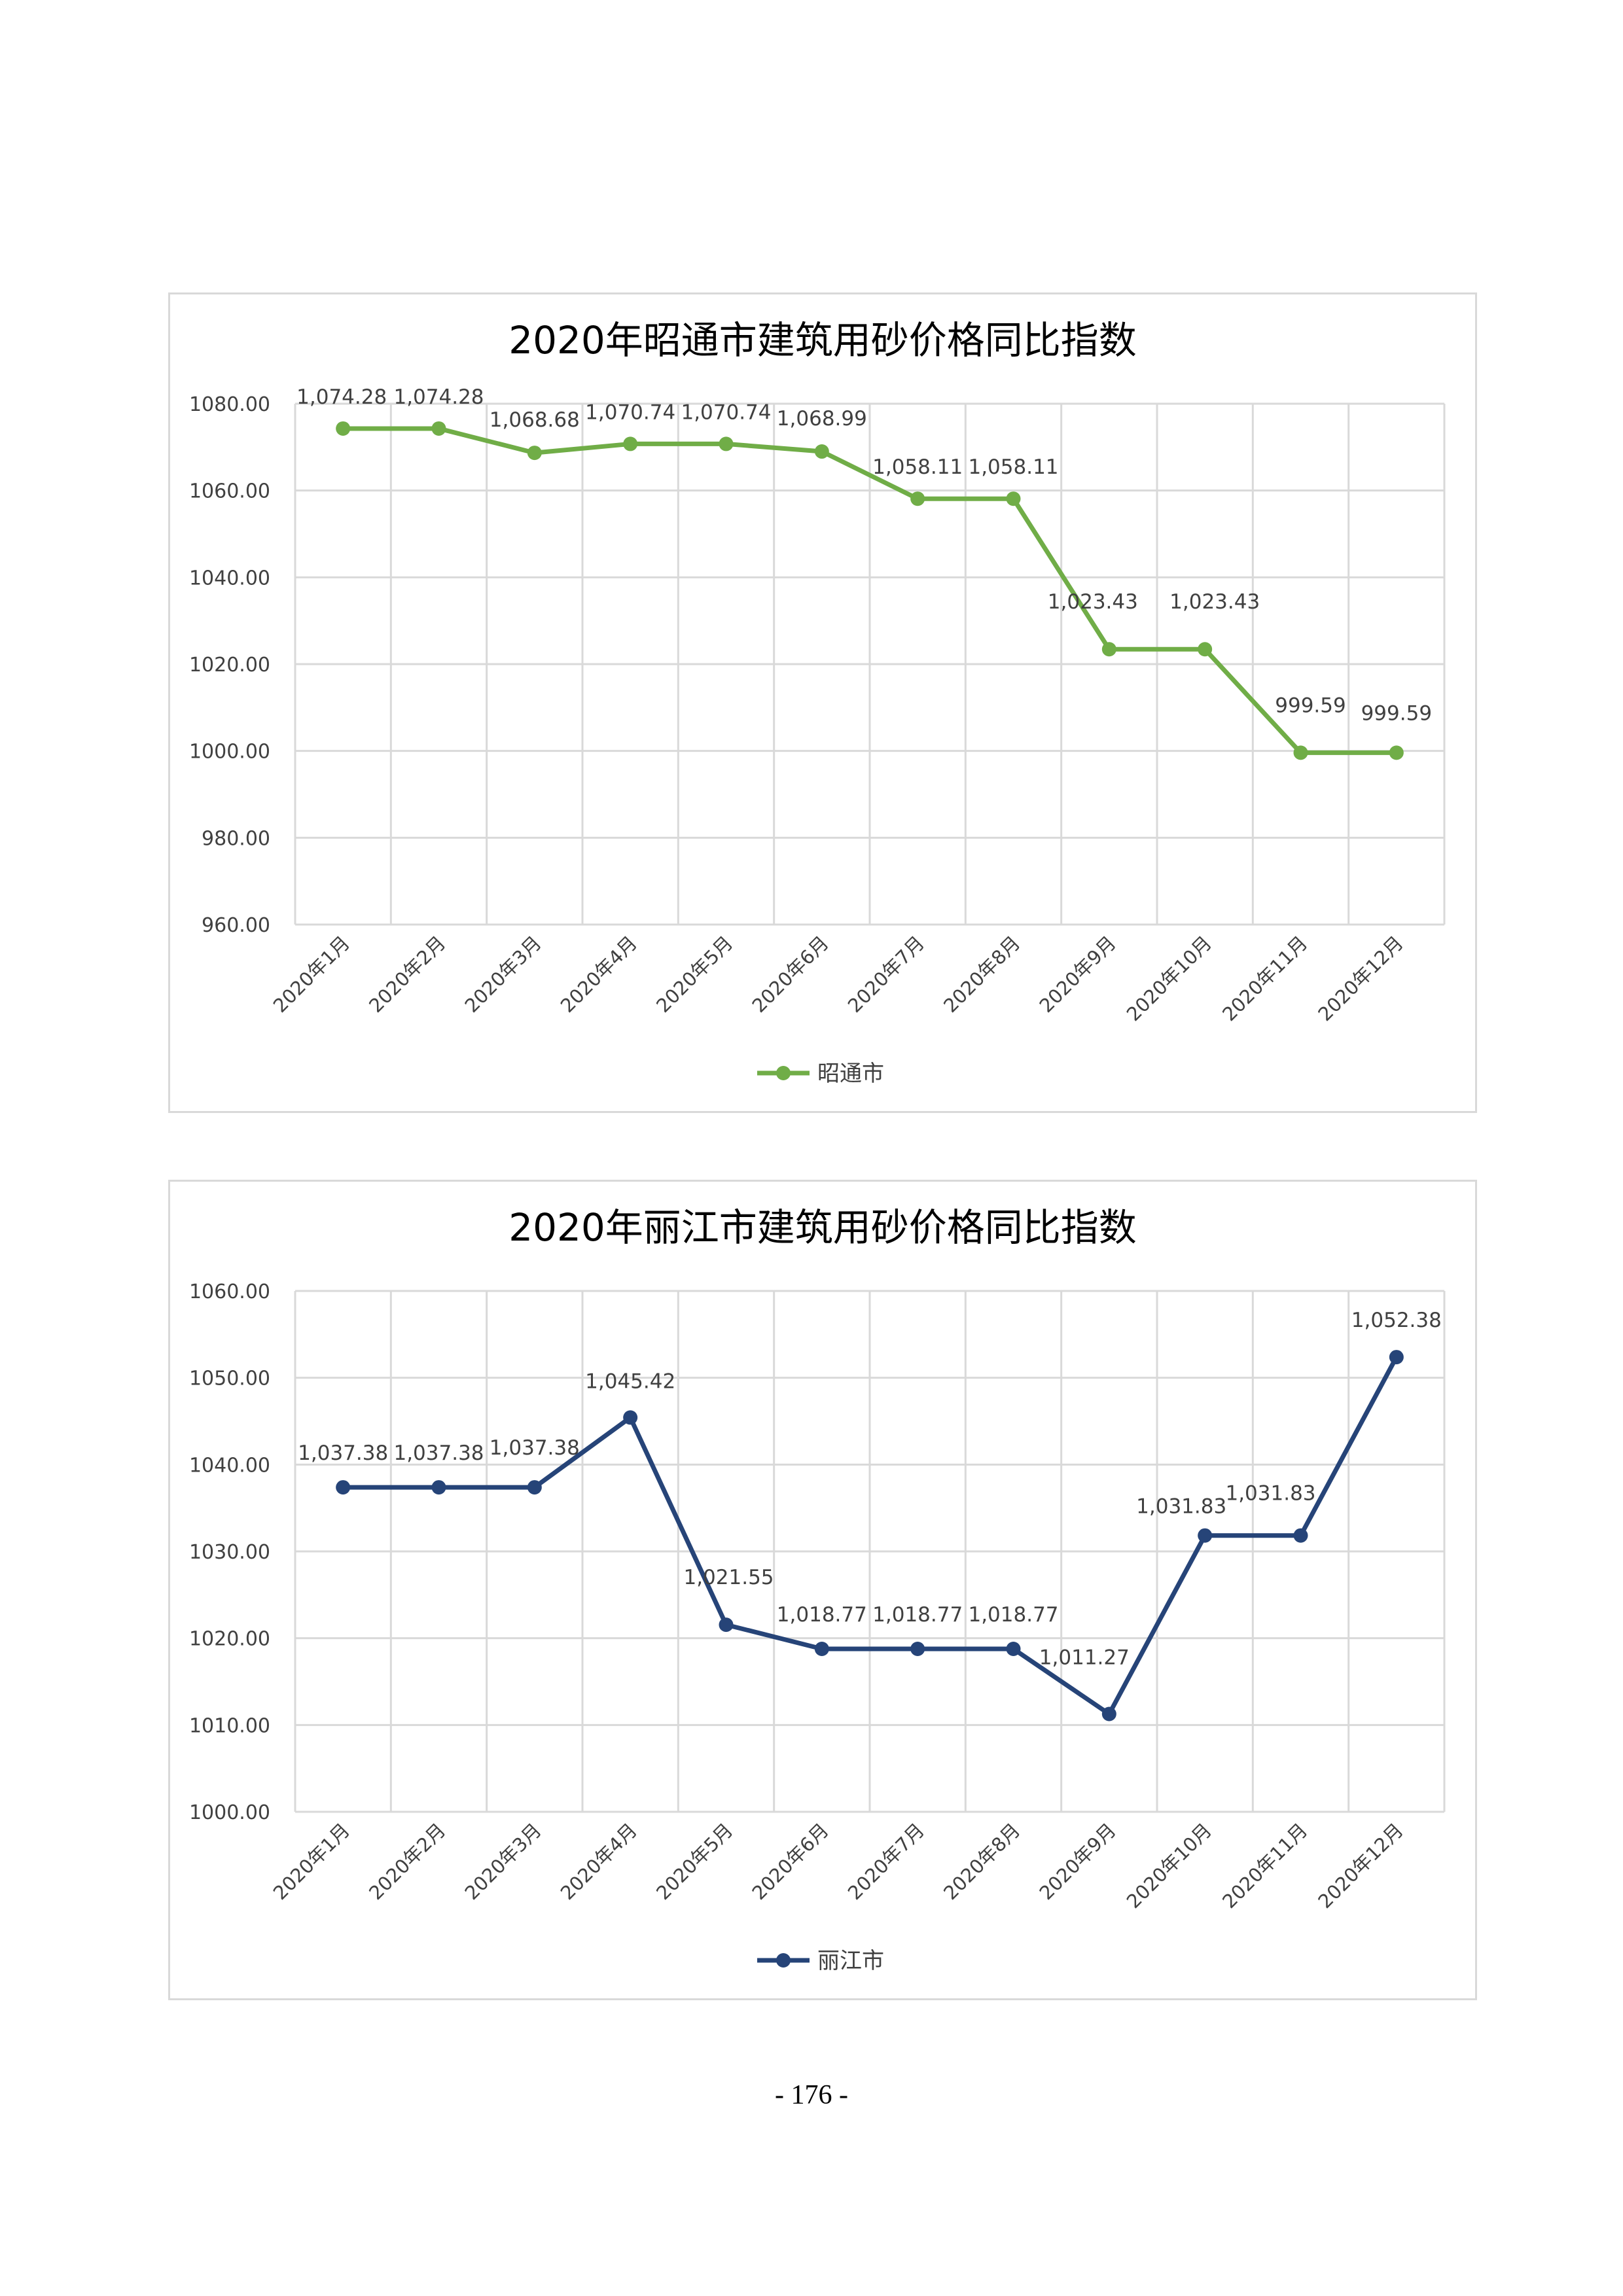 The image size is (1623, 2296). Describe the element at coordinates (535, 420) in the screenshot. I see `data-label: 1,068.68` at that location.